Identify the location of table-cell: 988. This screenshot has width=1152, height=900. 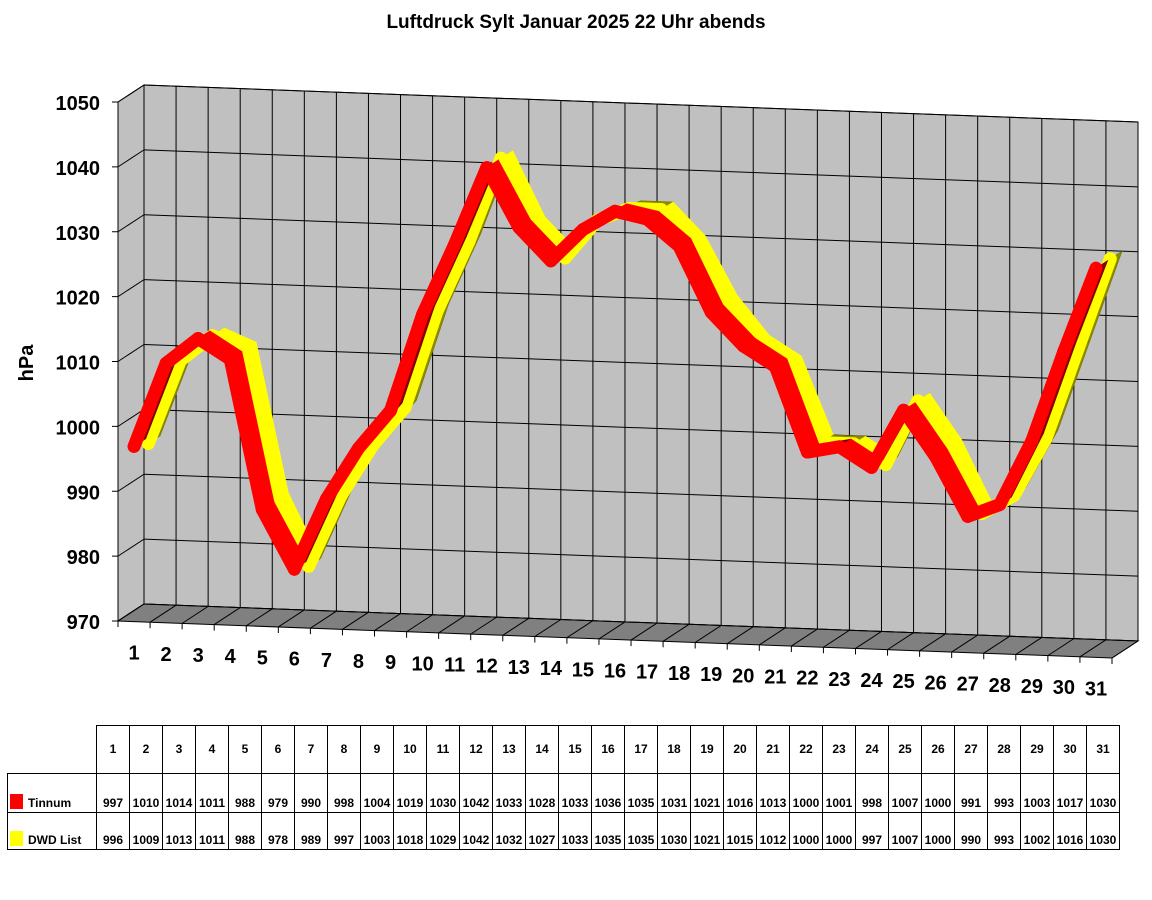
(245, 830).